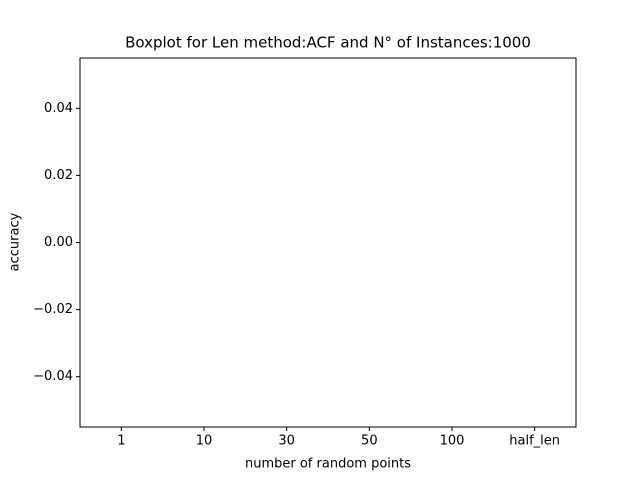 The image size is (640, 480). What do you see at coordinates (204, 441) in the screenshot?
I see `x-tick-label: 10` at bounding box center [204, 441].